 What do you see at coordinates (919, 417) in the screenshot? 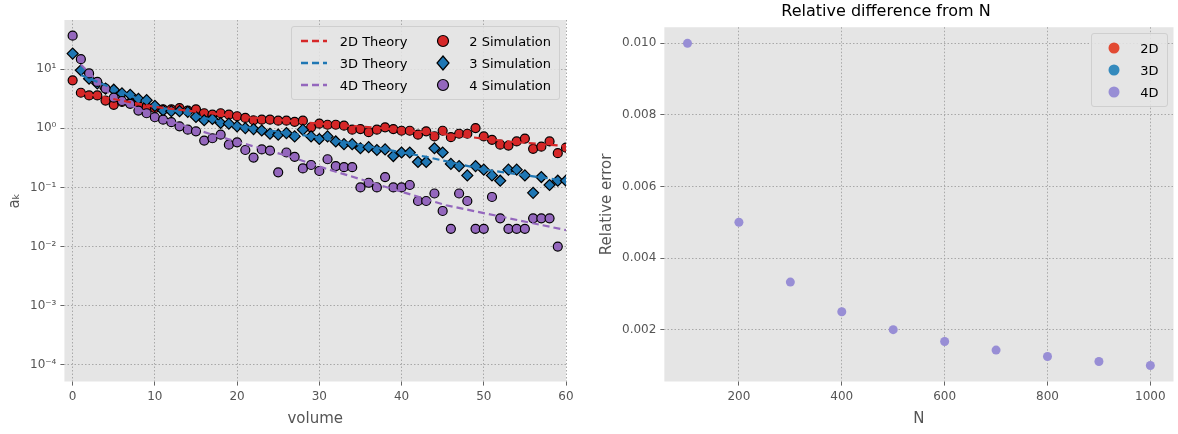
I see `x-axis-title: N` at bounding box center [919, 417].